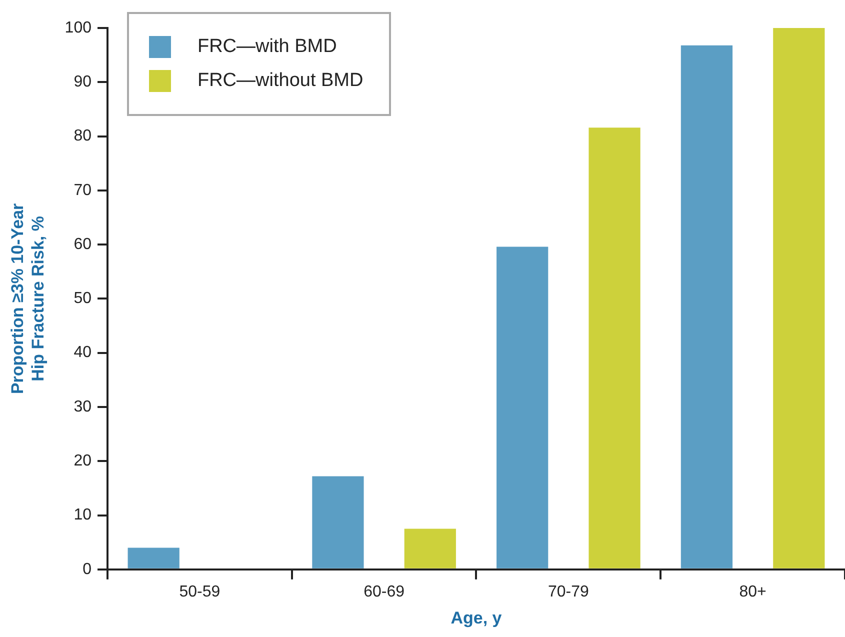 This screenshot has height=637, width=845. I want to click on y-tick-label: 50, so click(83, 299).